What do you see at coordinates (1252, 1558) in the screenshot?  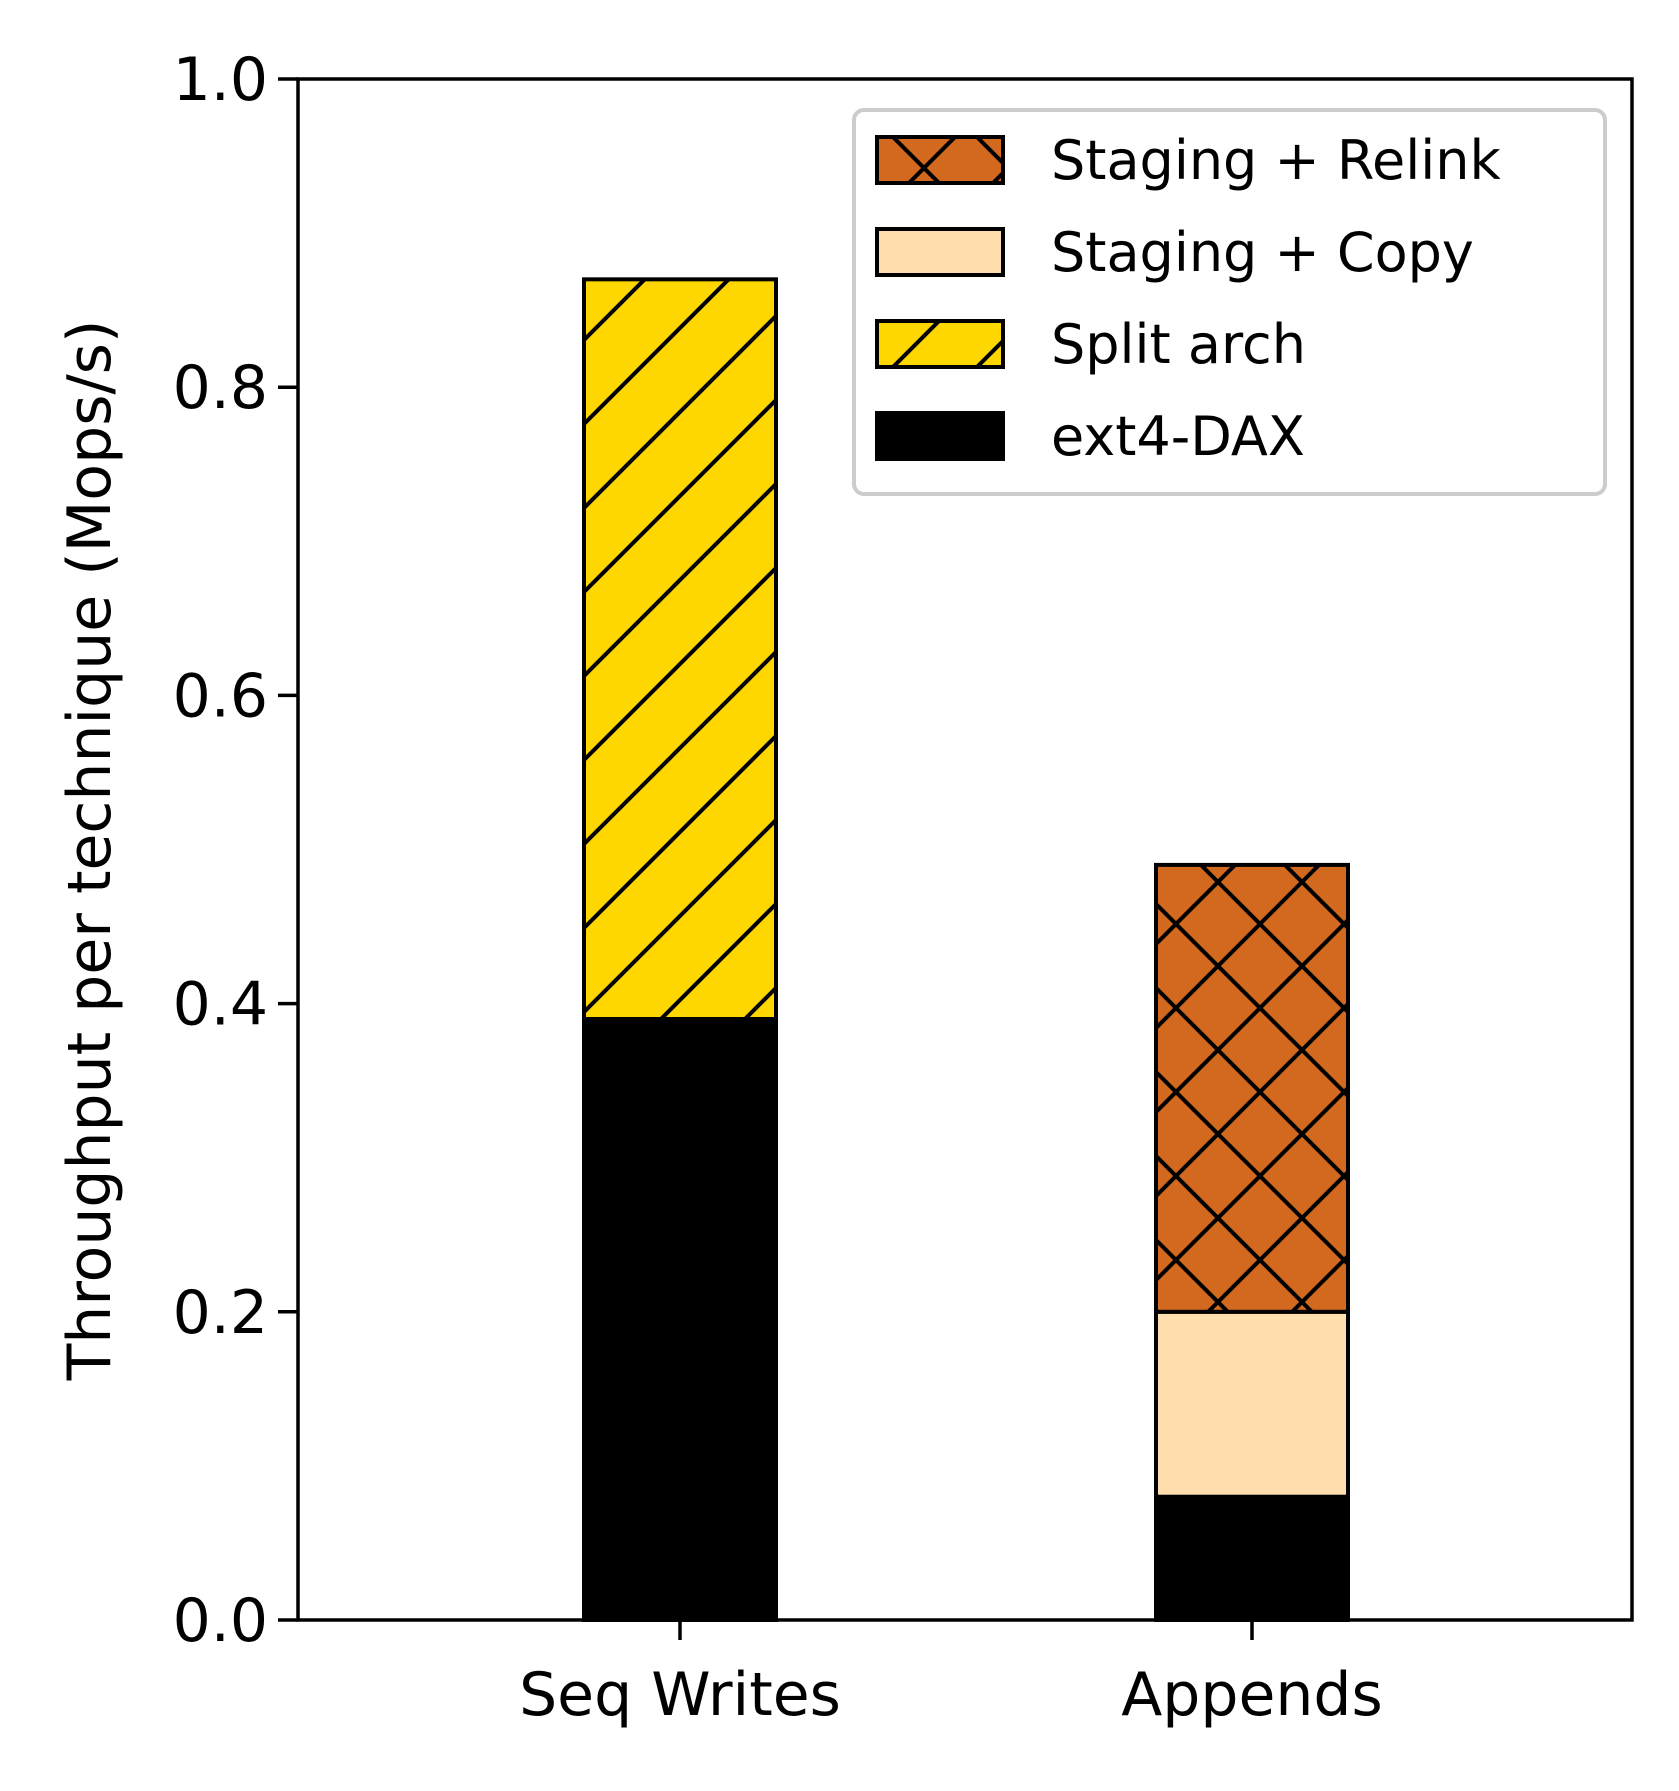 I see `bar-segment-ext4-dax-appends` at bounding box center [1252, 1558].